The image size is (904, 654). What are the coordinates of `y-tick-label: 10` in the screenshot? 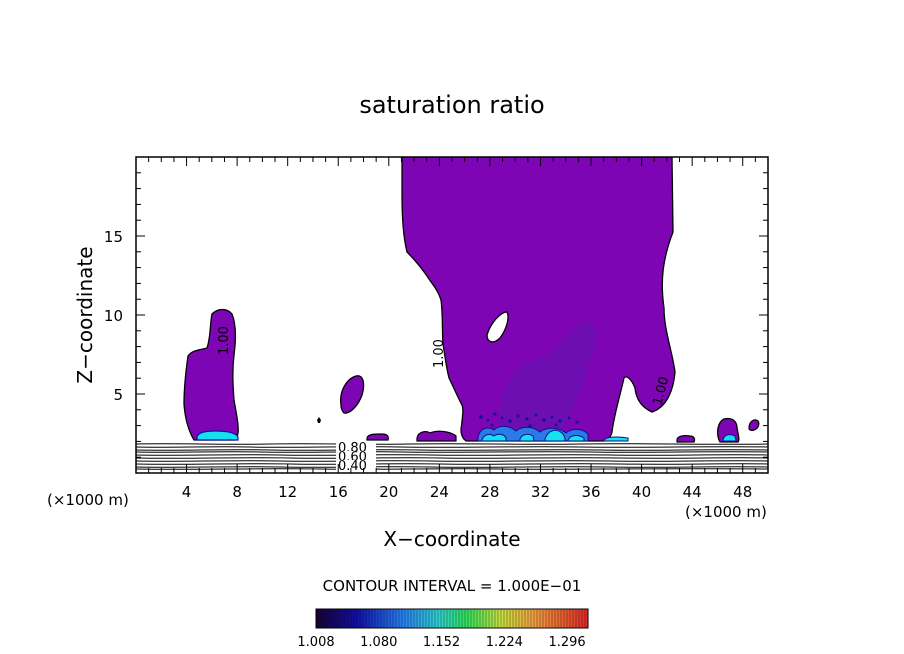 It's located at (113, 316).